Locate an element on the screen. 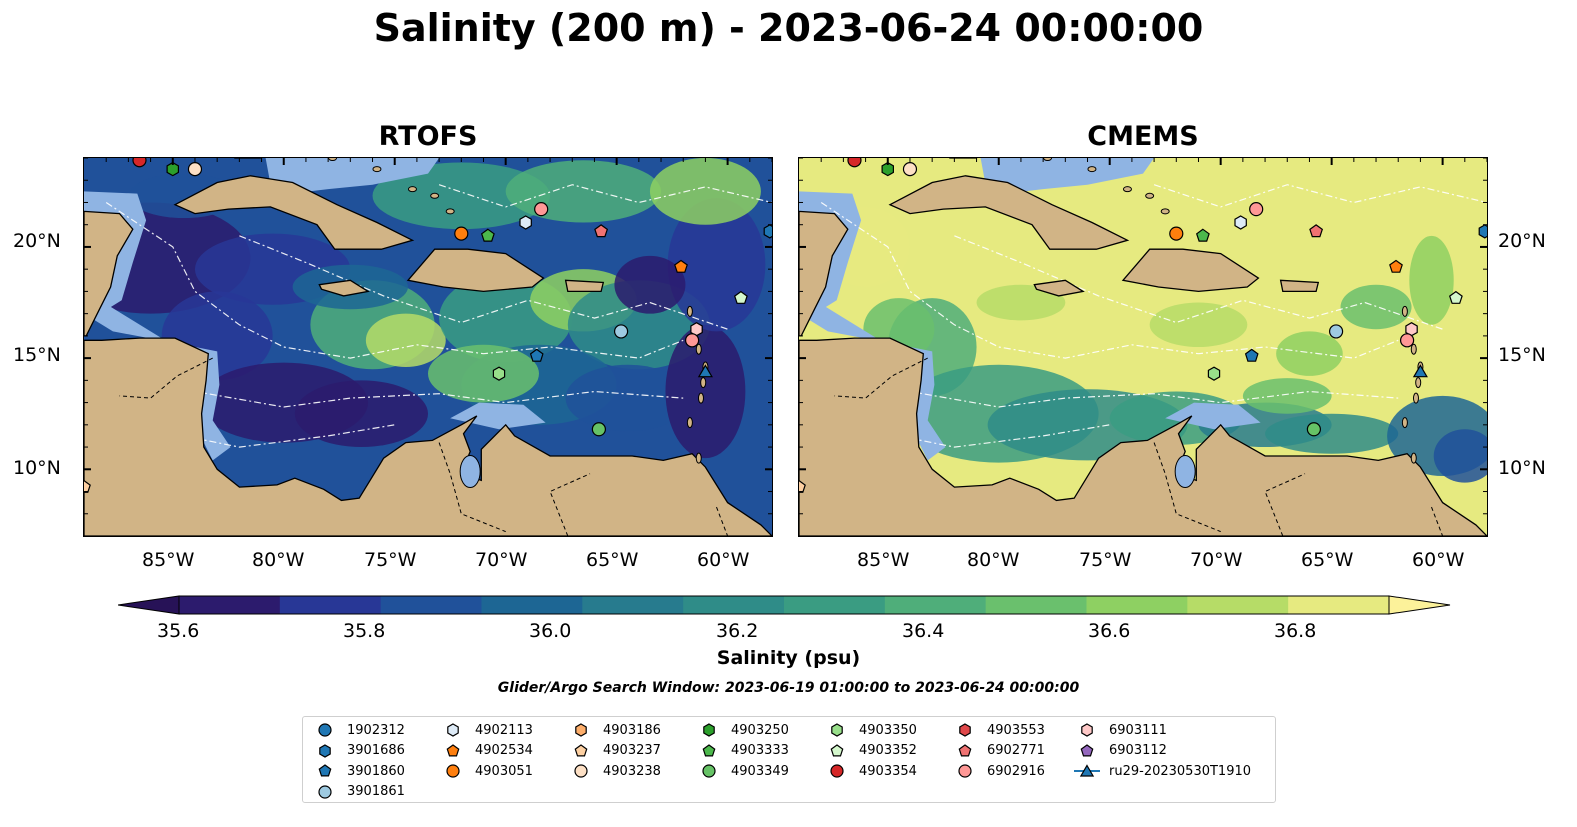 The image size is (1577, 827). colorbar-tick-label: 35.8 is located at coordinates (364, 631).